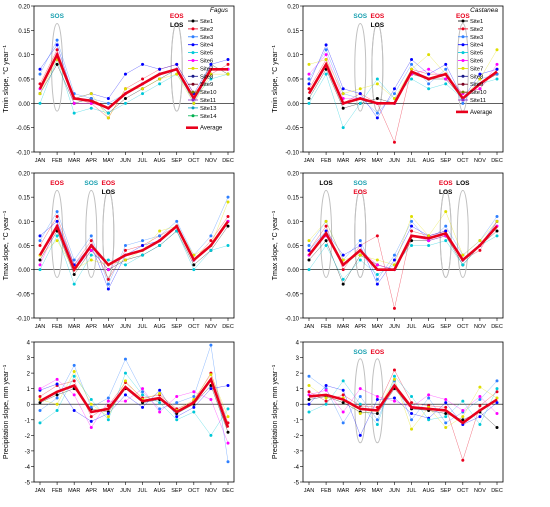 The image size is (550, 507). What do you see at coordinates (394, 327) in the screenshot?
I see `x-tick-label: JUN` at bounding box center [394, 327].